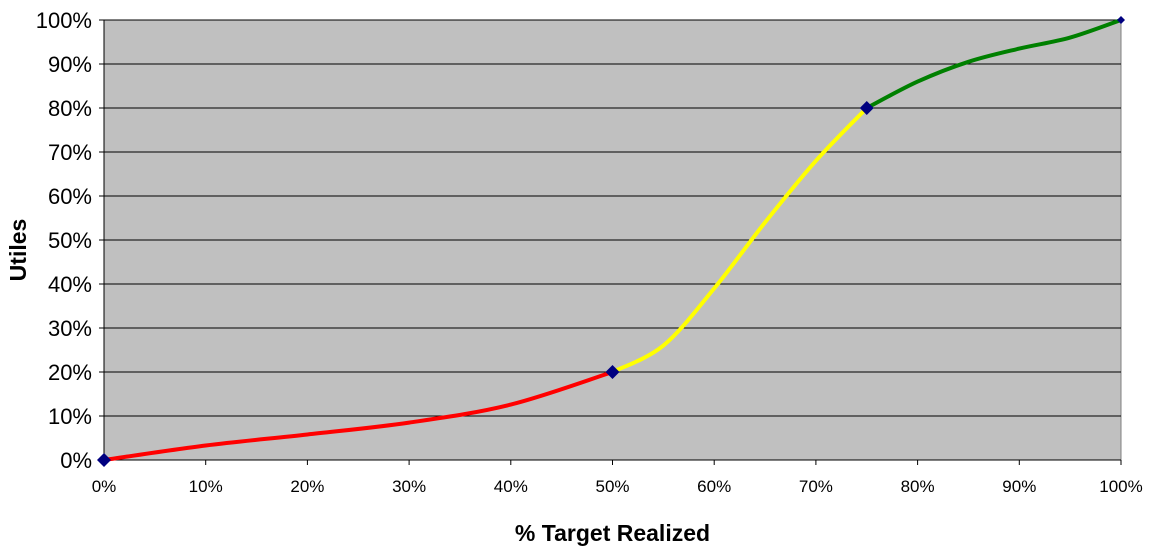 The width and height of the screenshot is (1155, 548). I want to click on y-tick-label: 100%, so click(64, 20).